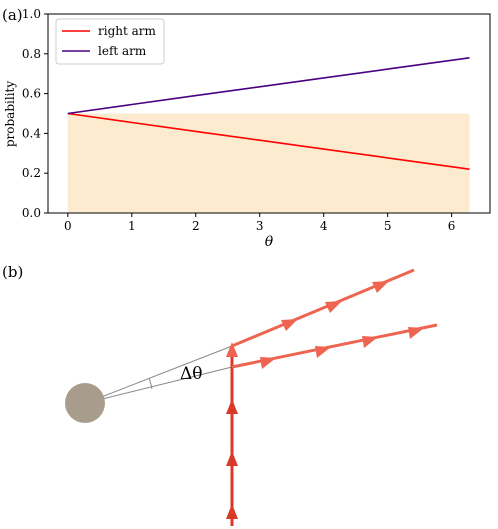  I want to click on y-tick-label: 0.0, so click(31, 213).